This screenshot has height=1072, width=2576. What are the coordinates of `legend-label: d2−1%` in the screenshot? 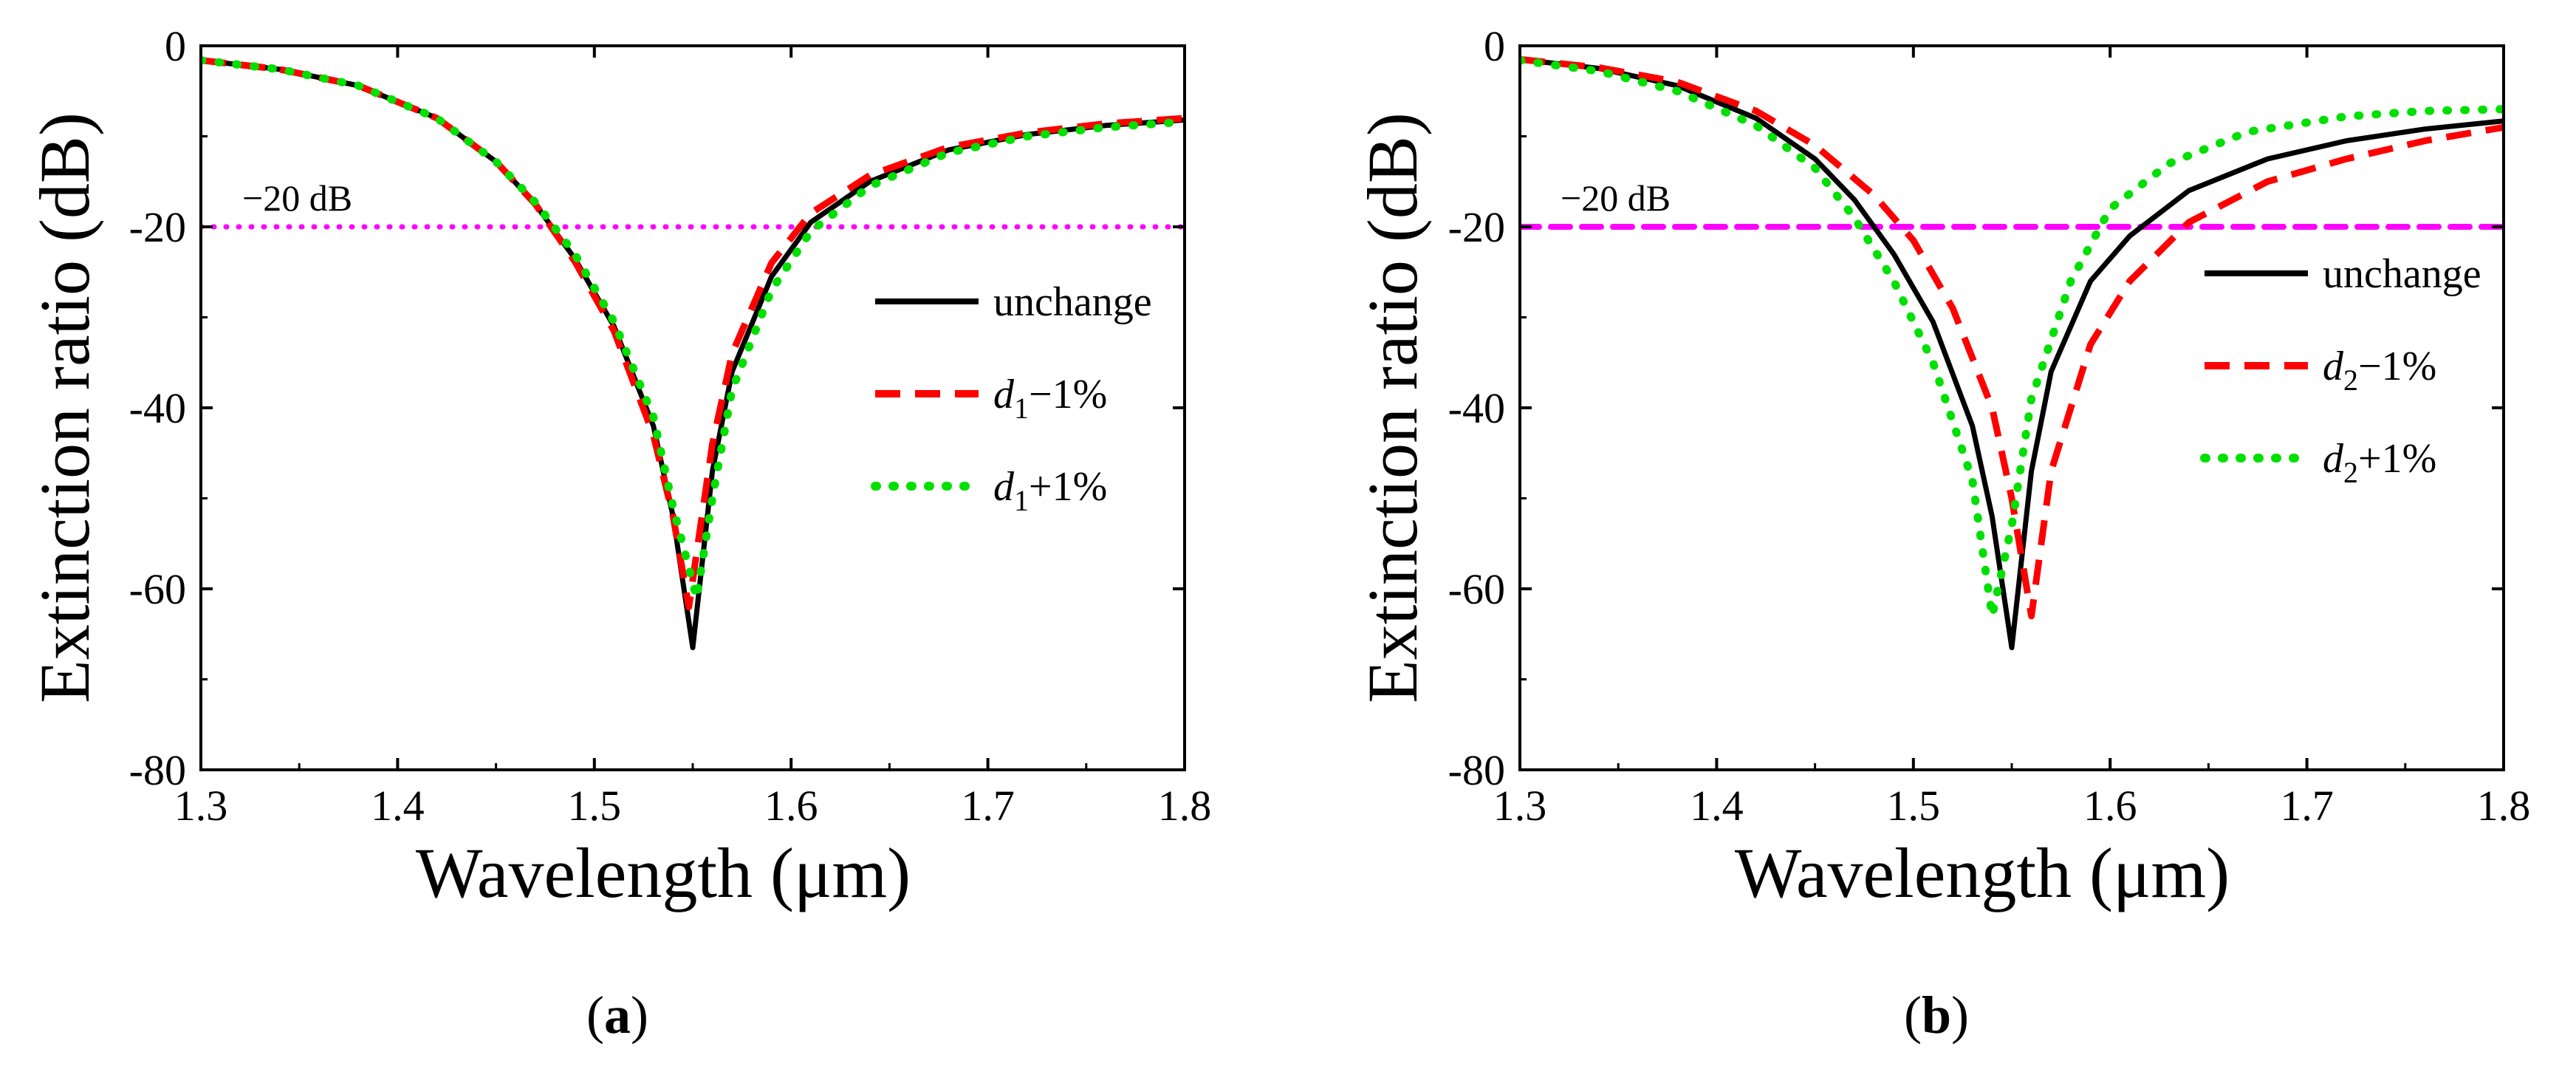 It's located at (2379, 370).